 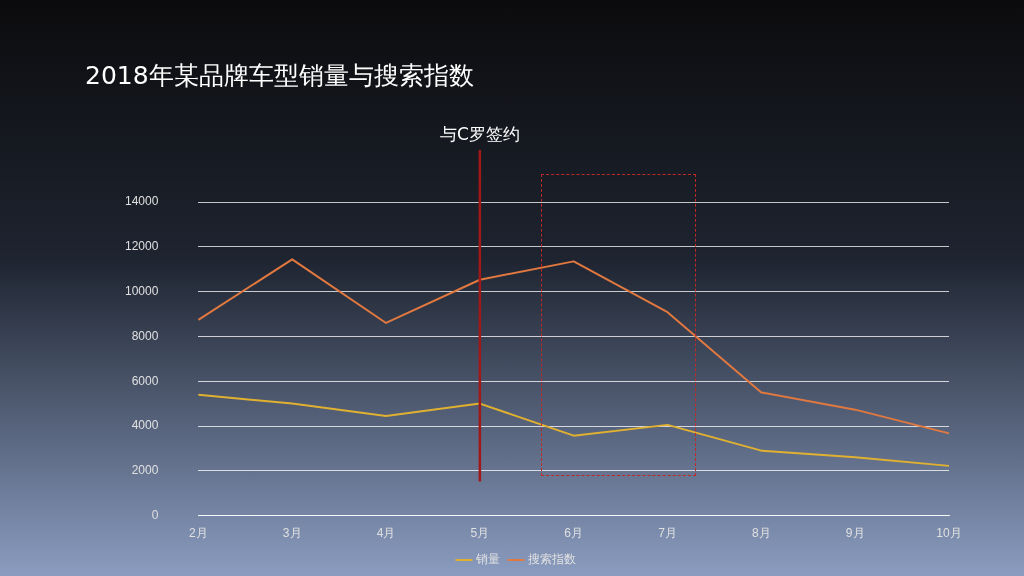 What do you see at coordinates (145, 335) in the screenshot?
I see `y-tick-label: 8000` at bounding box center [145, 335].